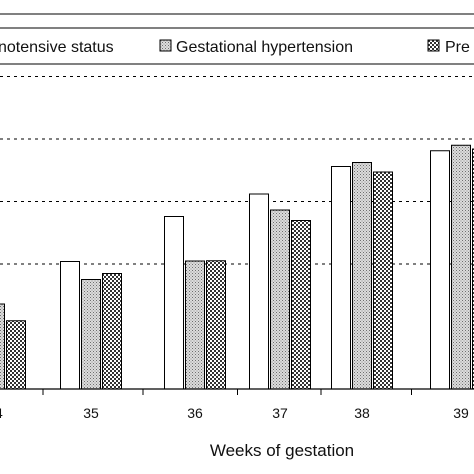 Image resolution: width=474 pixels, height=474 pixels. I want to click on x-axis-title: Weeks of gestation, so click(282, 450).